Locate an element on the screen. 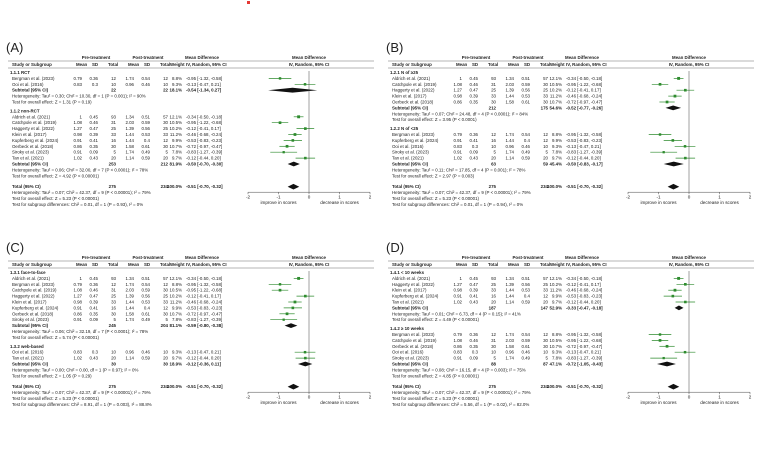 The width and height of the screenshot is (762, 450). panel-3-group-0-row-1-ci: -0.12 [-0.41, 0.17] is located at coordinates (583, 284).